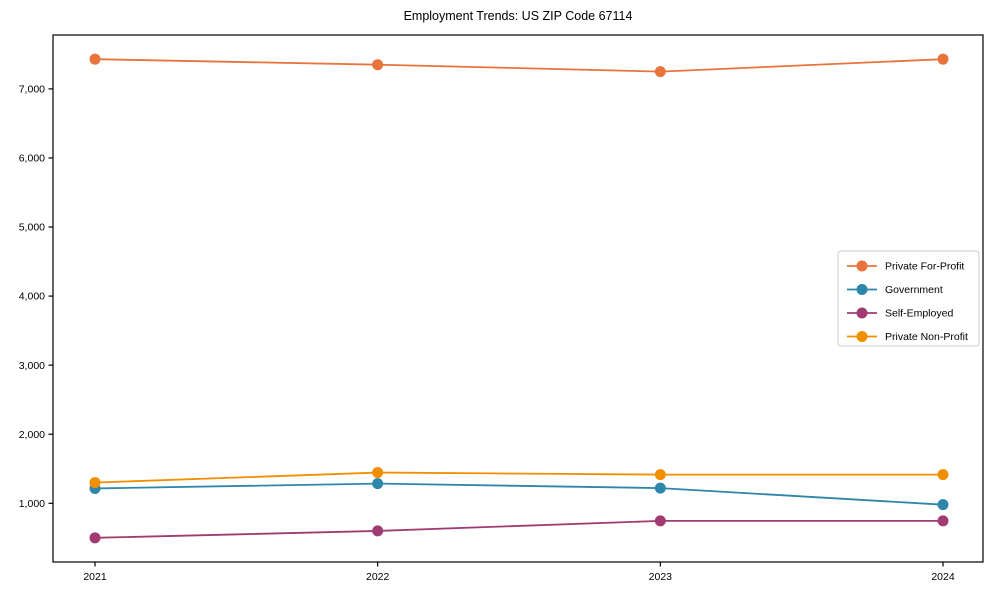 Image resolution: width=1000 pixels, height=600 pixels. I want to click on legend-label: Government, so click(914, 290).